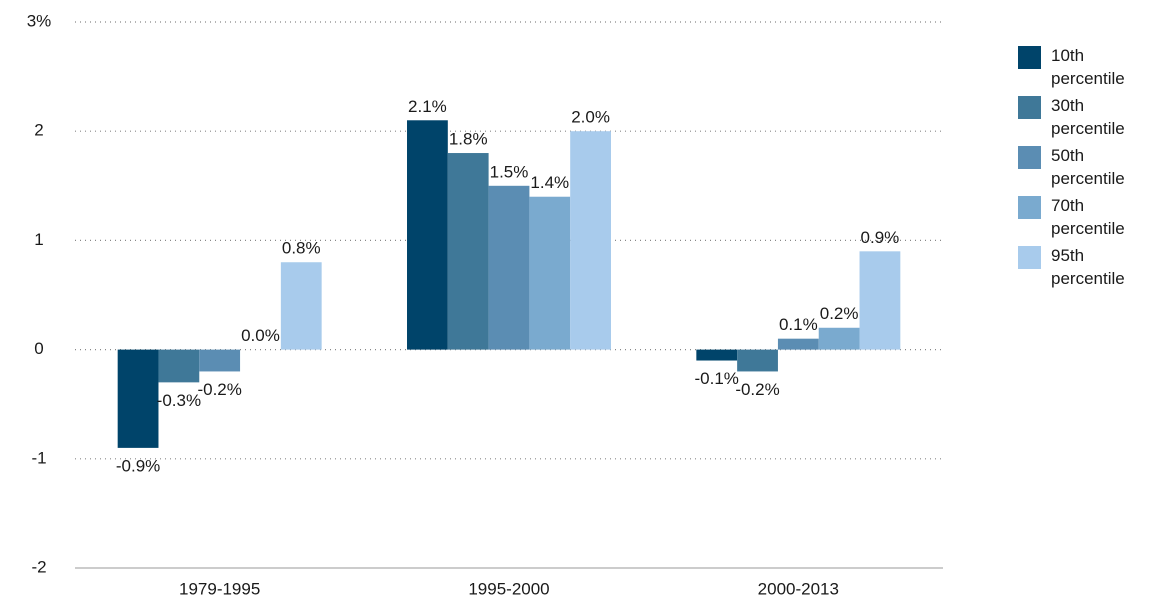 The image size is (1157, 610). What do you see at coordinates (880, 237) in the screenshot?
I see `value-label: 0.9%` at bounding box center [880, 237].